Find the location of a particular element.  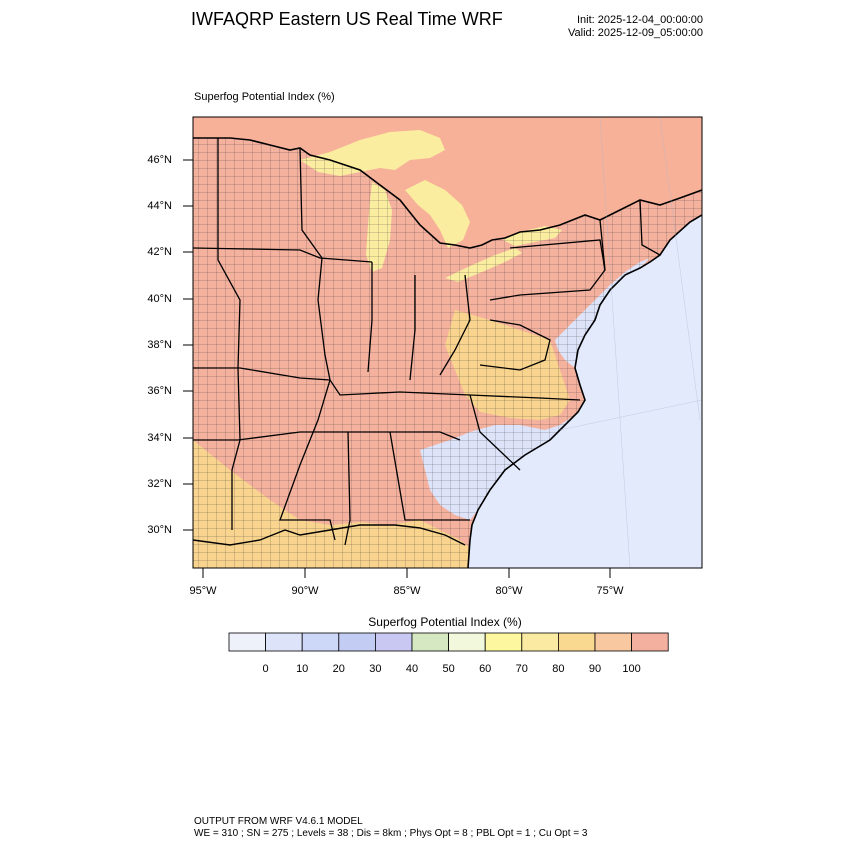

colorbar is located at coordinates (448, 642).